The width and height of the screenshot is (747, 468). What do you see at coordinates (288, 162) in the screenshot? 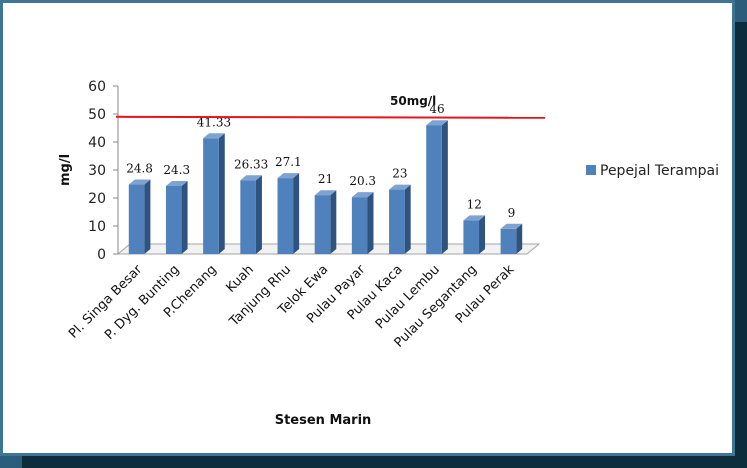
I see `data-label: 27.1` at bounding box center [288, 162].